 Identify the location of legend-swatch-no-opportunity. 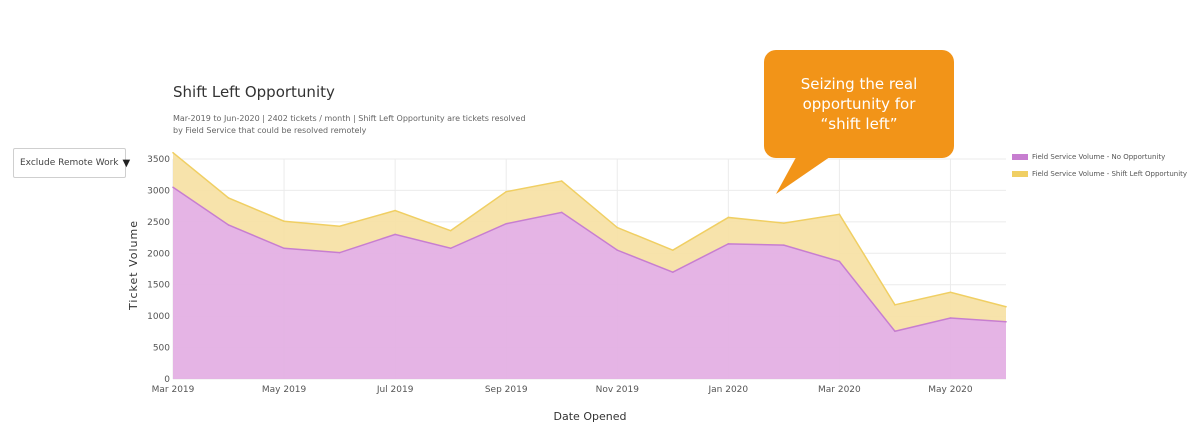
(1020, 156).